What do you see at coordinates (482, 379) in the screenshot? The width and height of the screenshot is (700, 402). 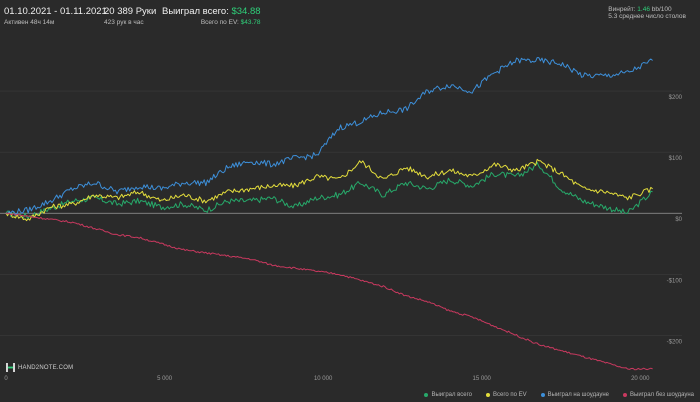 I see `x-tick-label: 15 000` at bounding box center [482, 379].